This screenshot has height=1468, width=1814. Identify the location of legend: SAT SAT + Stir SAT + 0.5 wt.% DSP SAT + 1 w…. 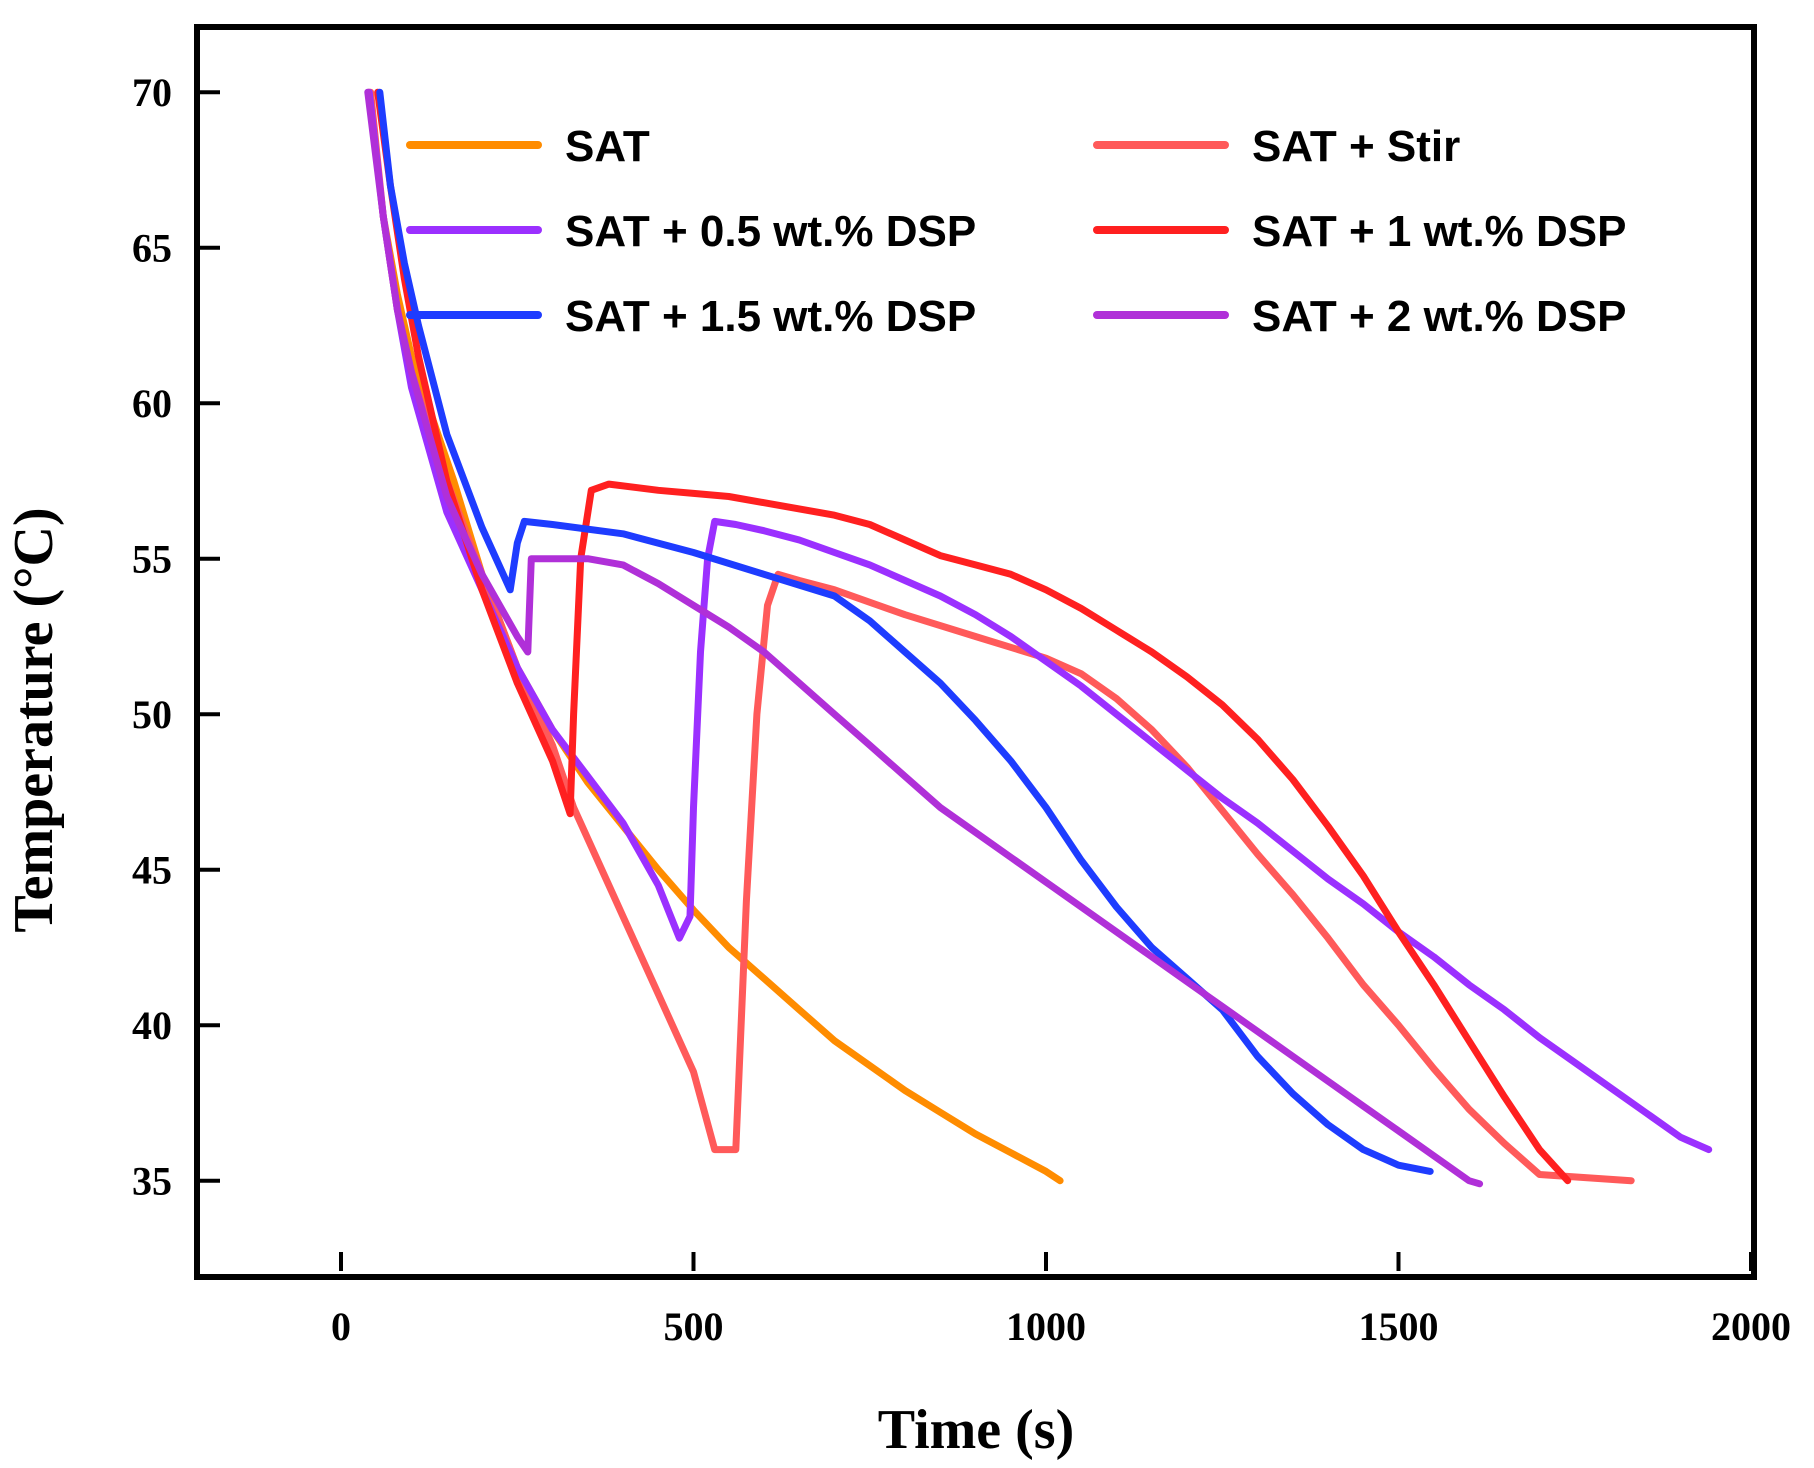
(1016, 231).